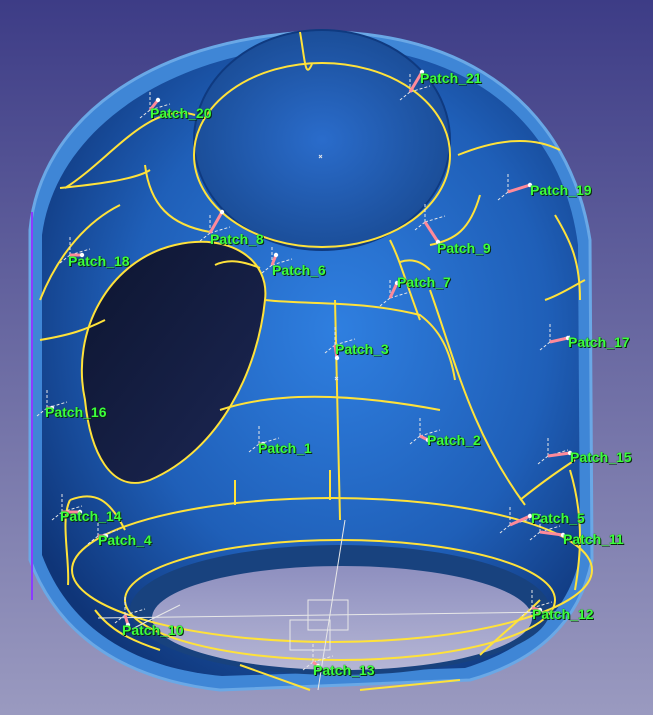 Image resolution: width=653 pixels, height=715 pixels. Describe the element at coordinates (559, 454) in the screenshot. I see `patch-15-anchor-line` at that location.